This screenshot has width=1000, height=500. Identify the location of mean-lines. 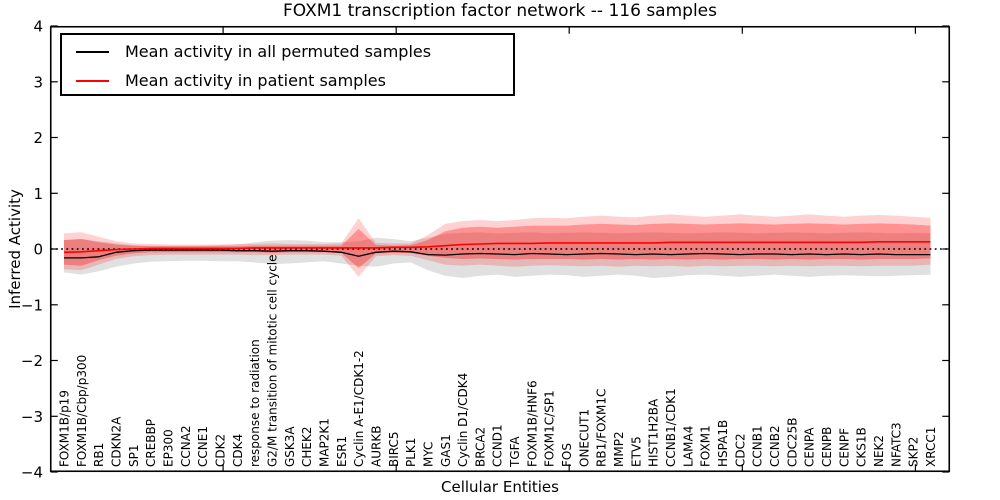
(497, 250).